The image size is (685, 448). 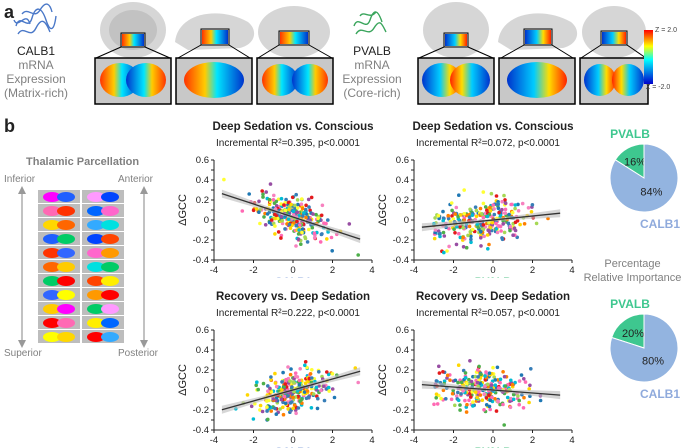 What do you see at coordinates (653, 361) in the screenshot?
I see `pie-value-label: 80%` at bounding box center [653, 361].